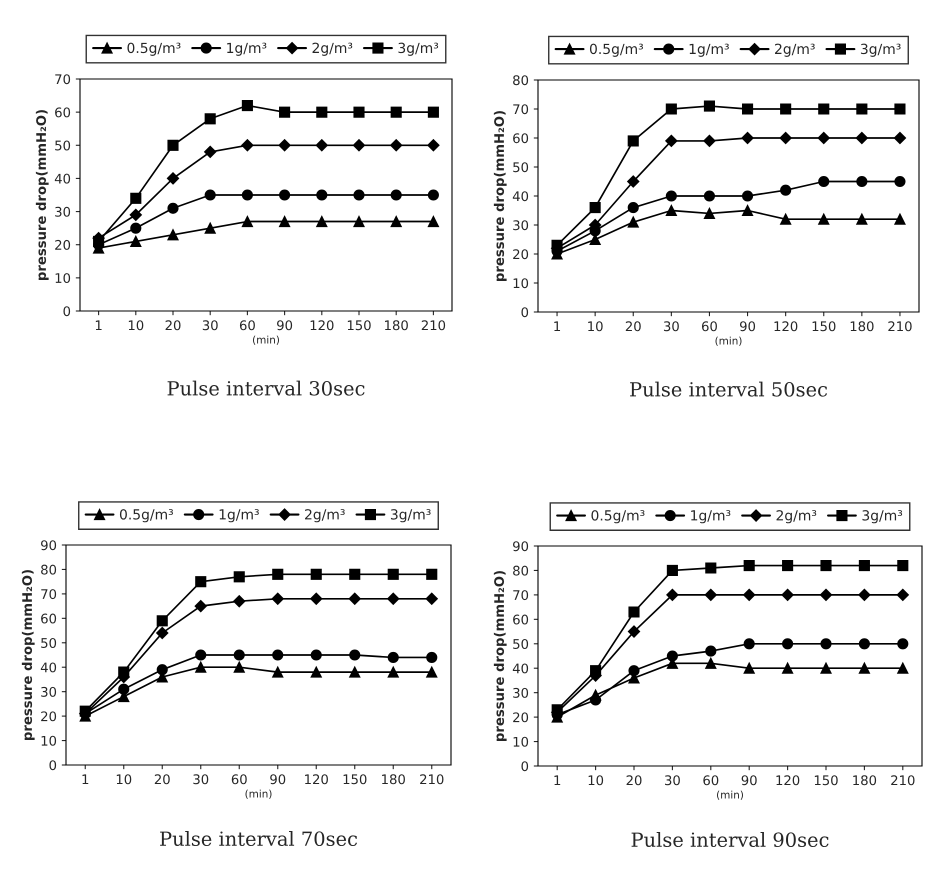  What do you see at coordinates (730, 840) in the screenshot?
I see `text: Pulse interval 90sec` at bounding box center [730, 840].